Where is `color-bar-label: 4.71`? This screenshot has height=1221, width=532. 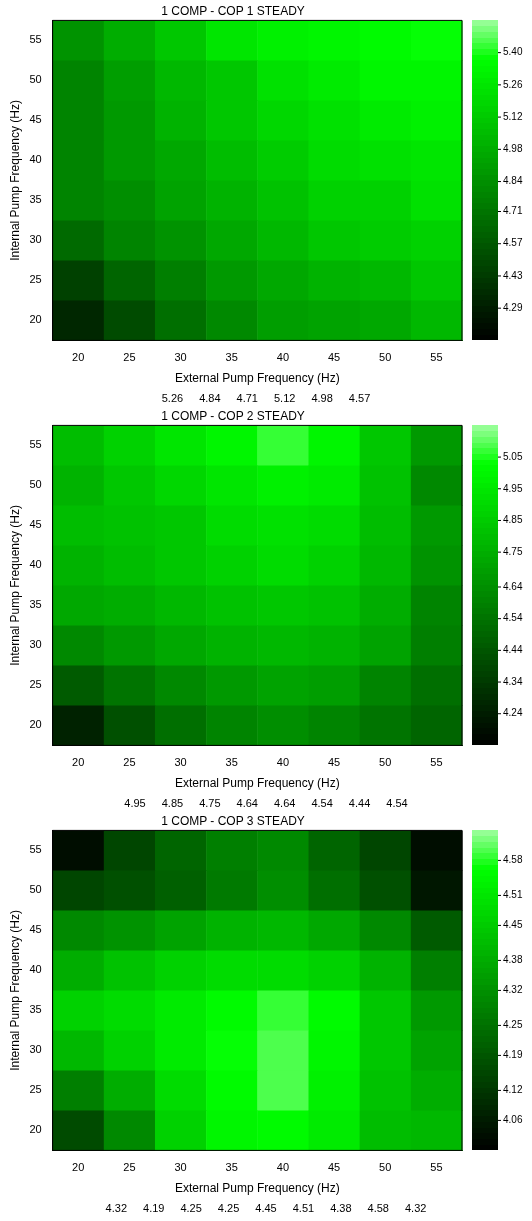
color-bar-label: 4.71 is located at coordinates (513, 211).